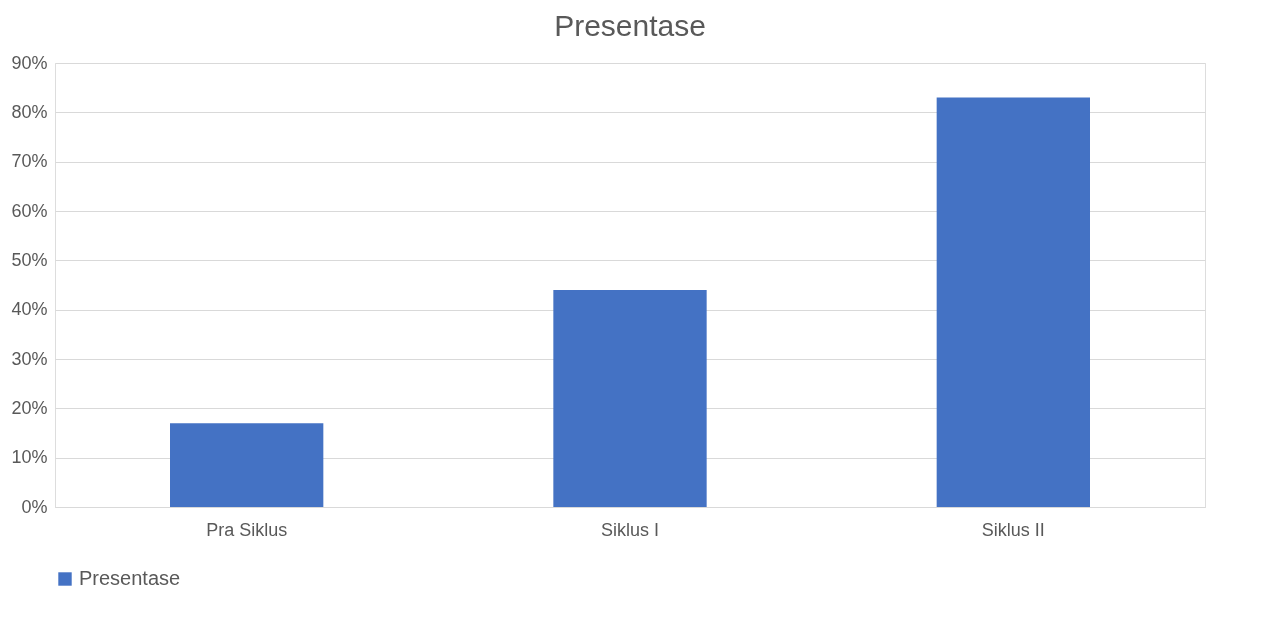  What do you see at coordinates (29, 309) in the screenshot?
I see `y-tick-label: 40%` at bounding box center [29, 309].